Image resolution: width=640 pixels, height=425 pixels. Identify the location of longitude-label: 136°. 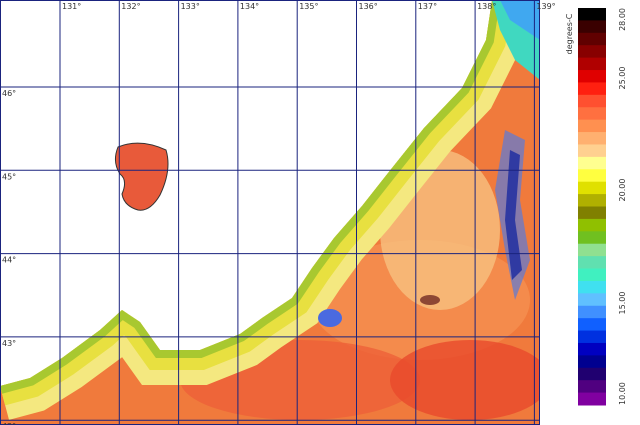
(368, 6).